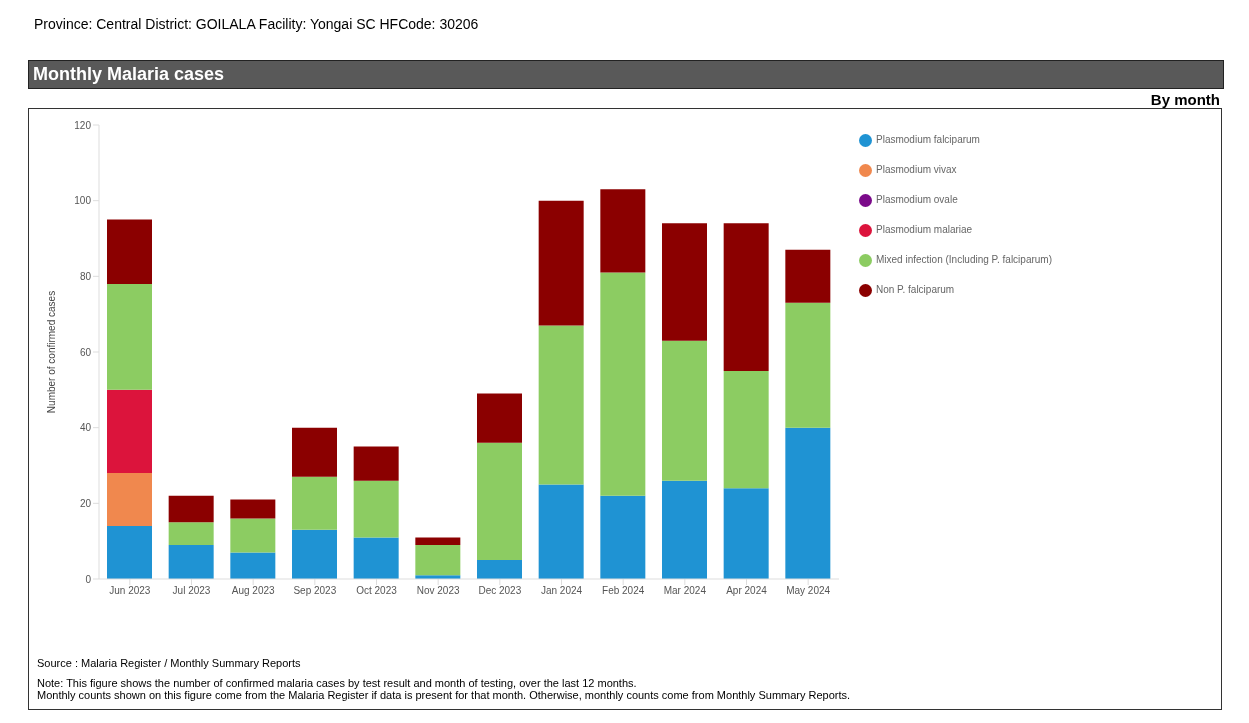  Describe the element at coordinates (51, 352) in the screenshot. I see `y-axis-title: Number of confirmed cases` at that location.